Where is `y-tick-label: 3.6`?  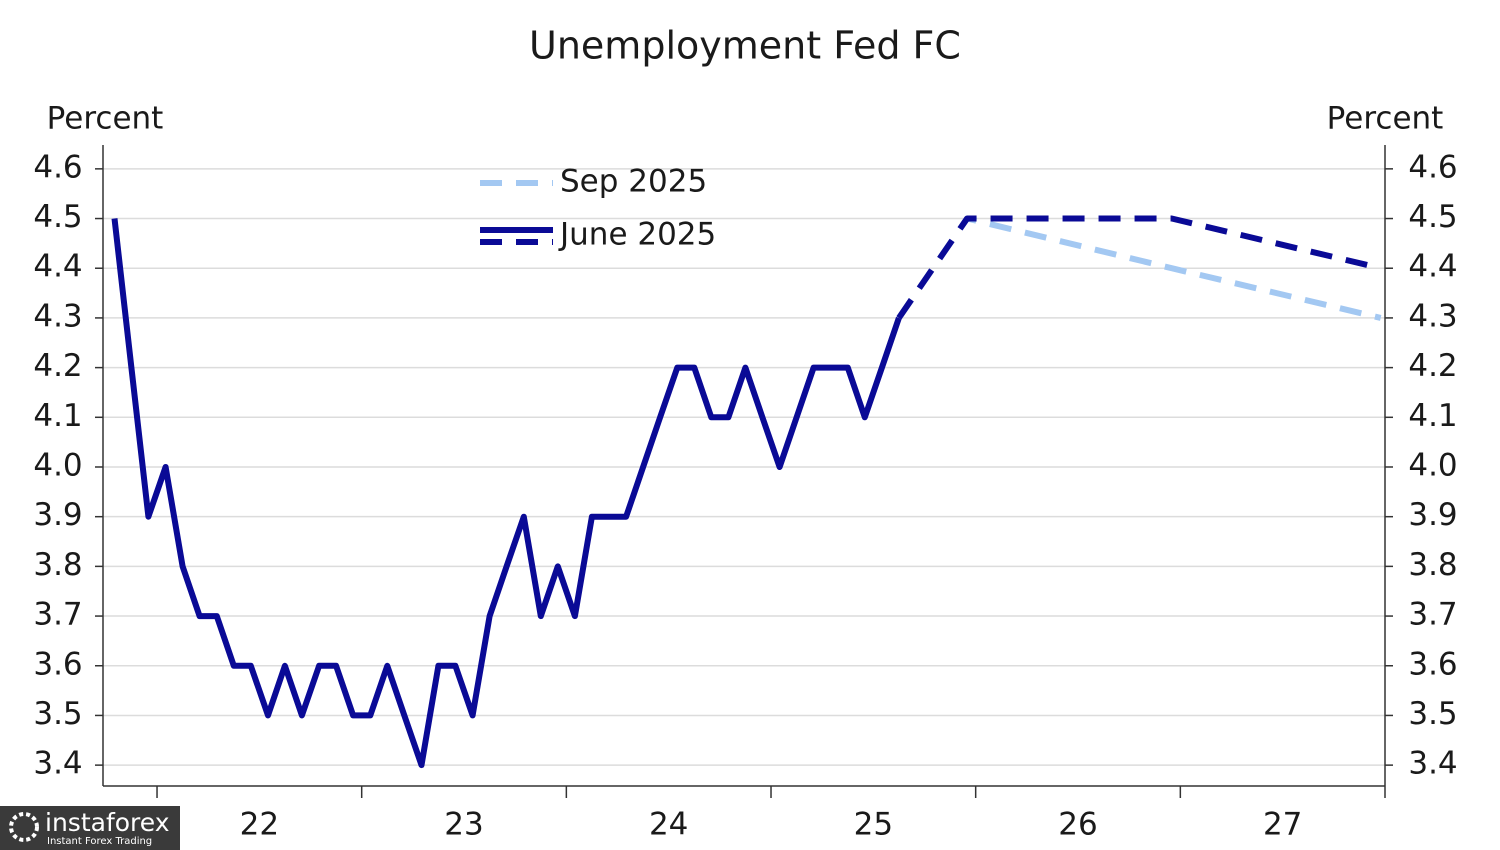
y-tick-label: 3.6 is located at coordinates (57, 664).